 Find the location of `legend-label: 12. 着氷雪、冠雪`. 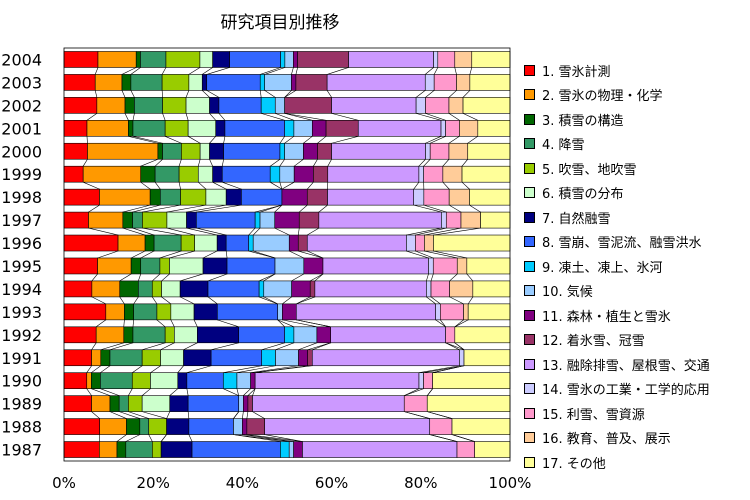

legend-label: 12. 着氷雪、冠雪 is located at coordinates (593, 342).